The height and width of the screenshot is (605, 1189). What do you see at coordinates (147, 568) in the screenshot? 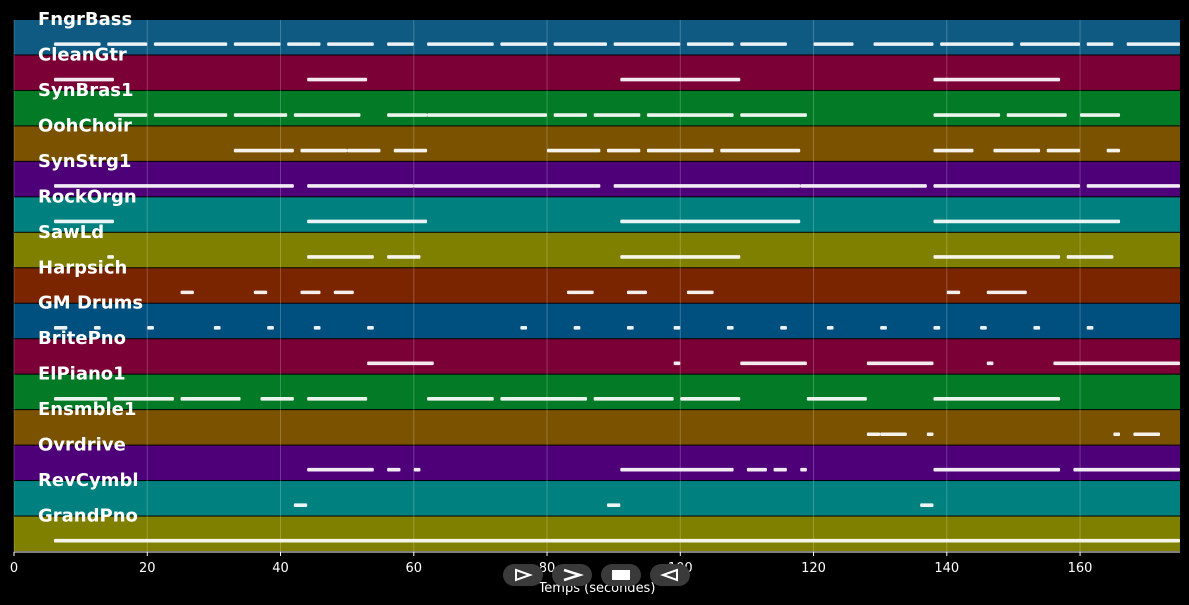
I see `x-tick-label: 20` at bounding box center [147, 568].